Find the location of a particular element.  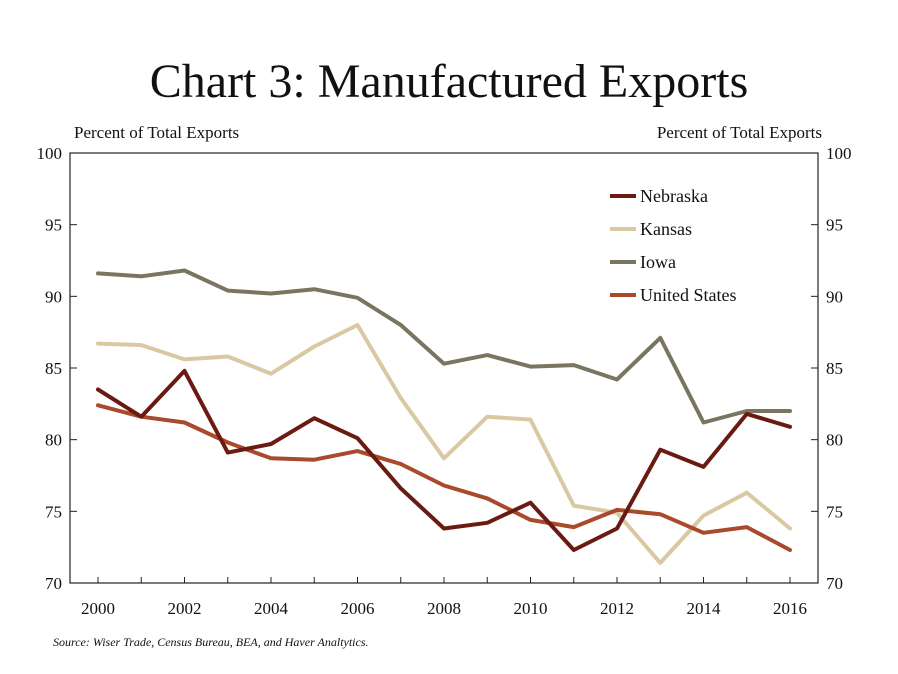

y-tick-label-left: 70 is located at coordinates (53, 583).